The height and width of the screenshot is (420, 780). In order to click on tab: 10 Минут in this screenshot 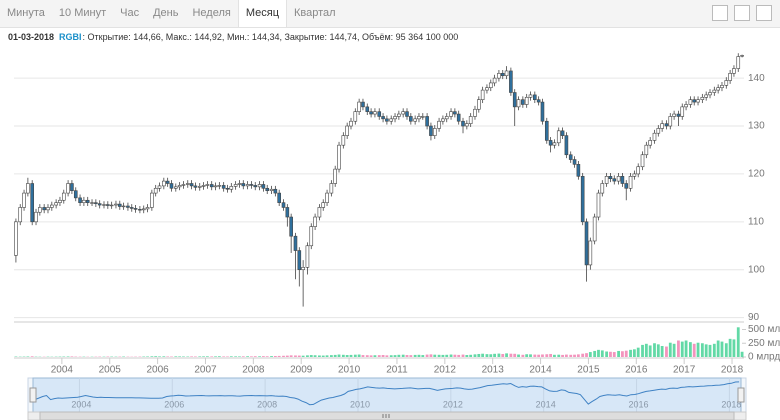, I will do `click(82, 13)`.